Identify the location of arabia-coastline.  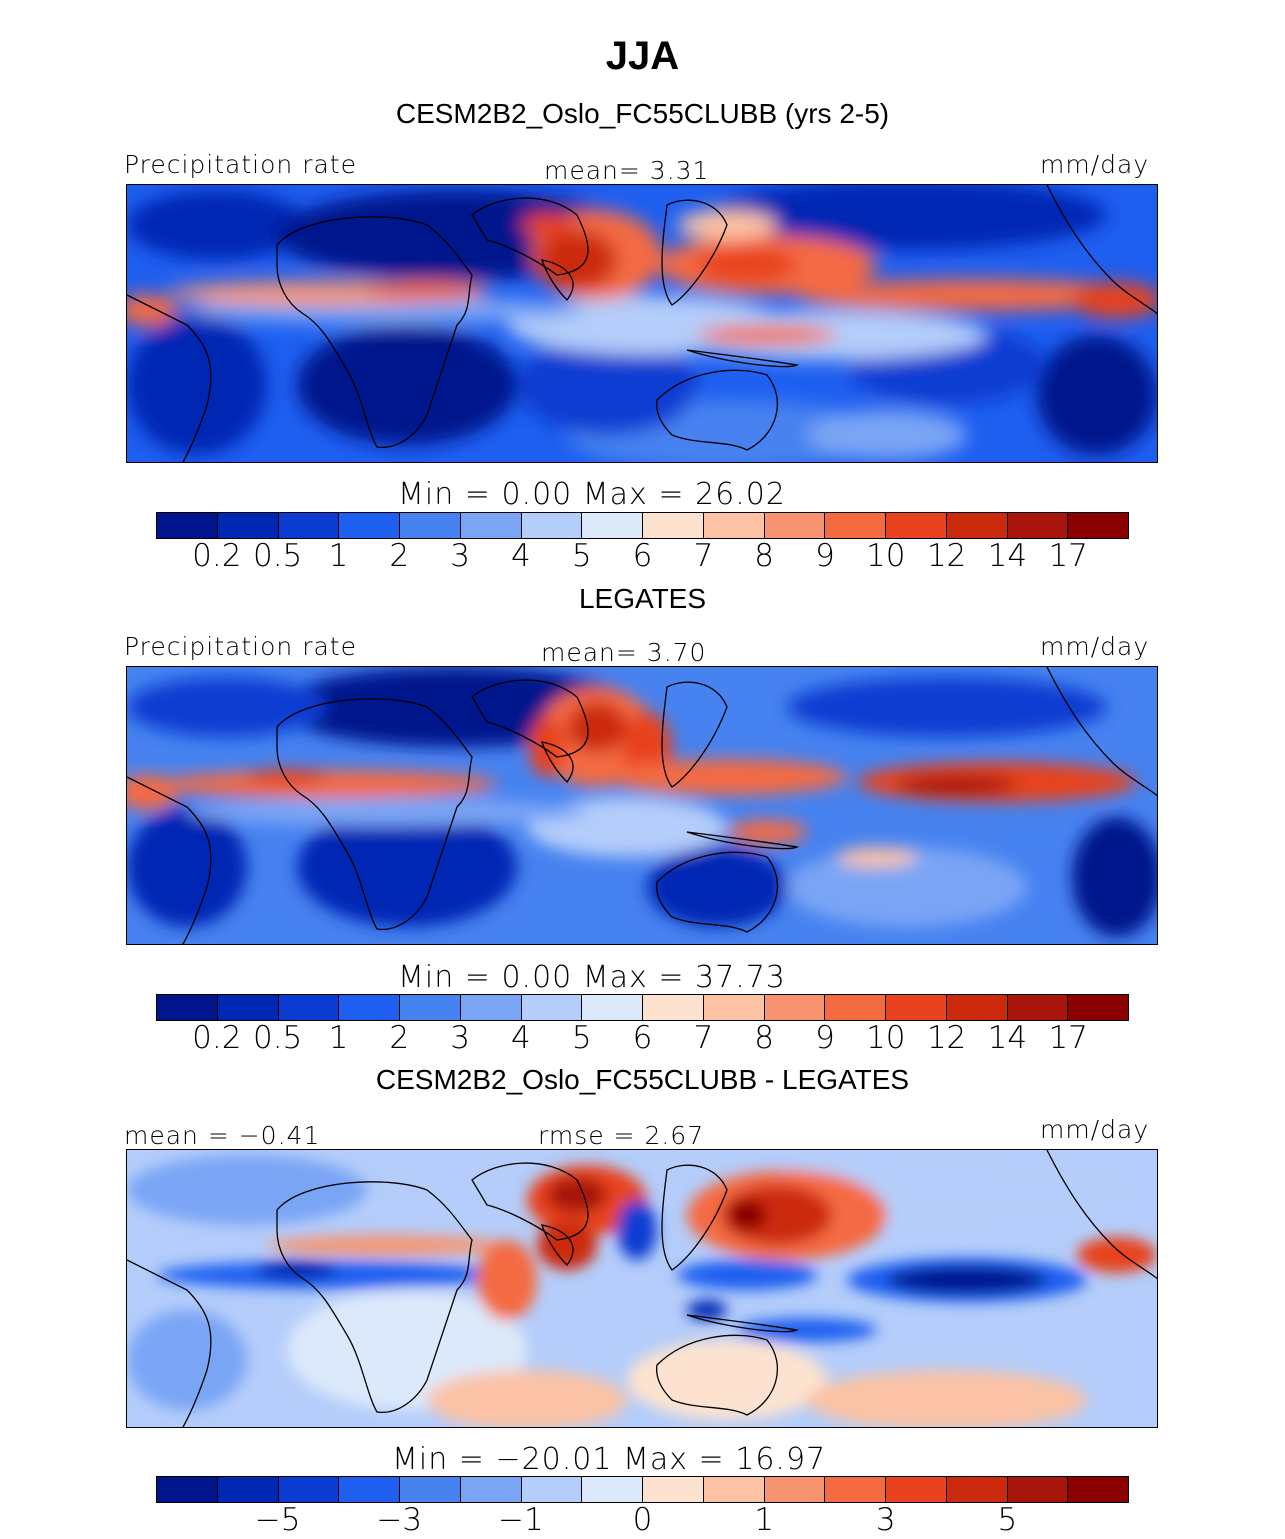
(530, 1201).